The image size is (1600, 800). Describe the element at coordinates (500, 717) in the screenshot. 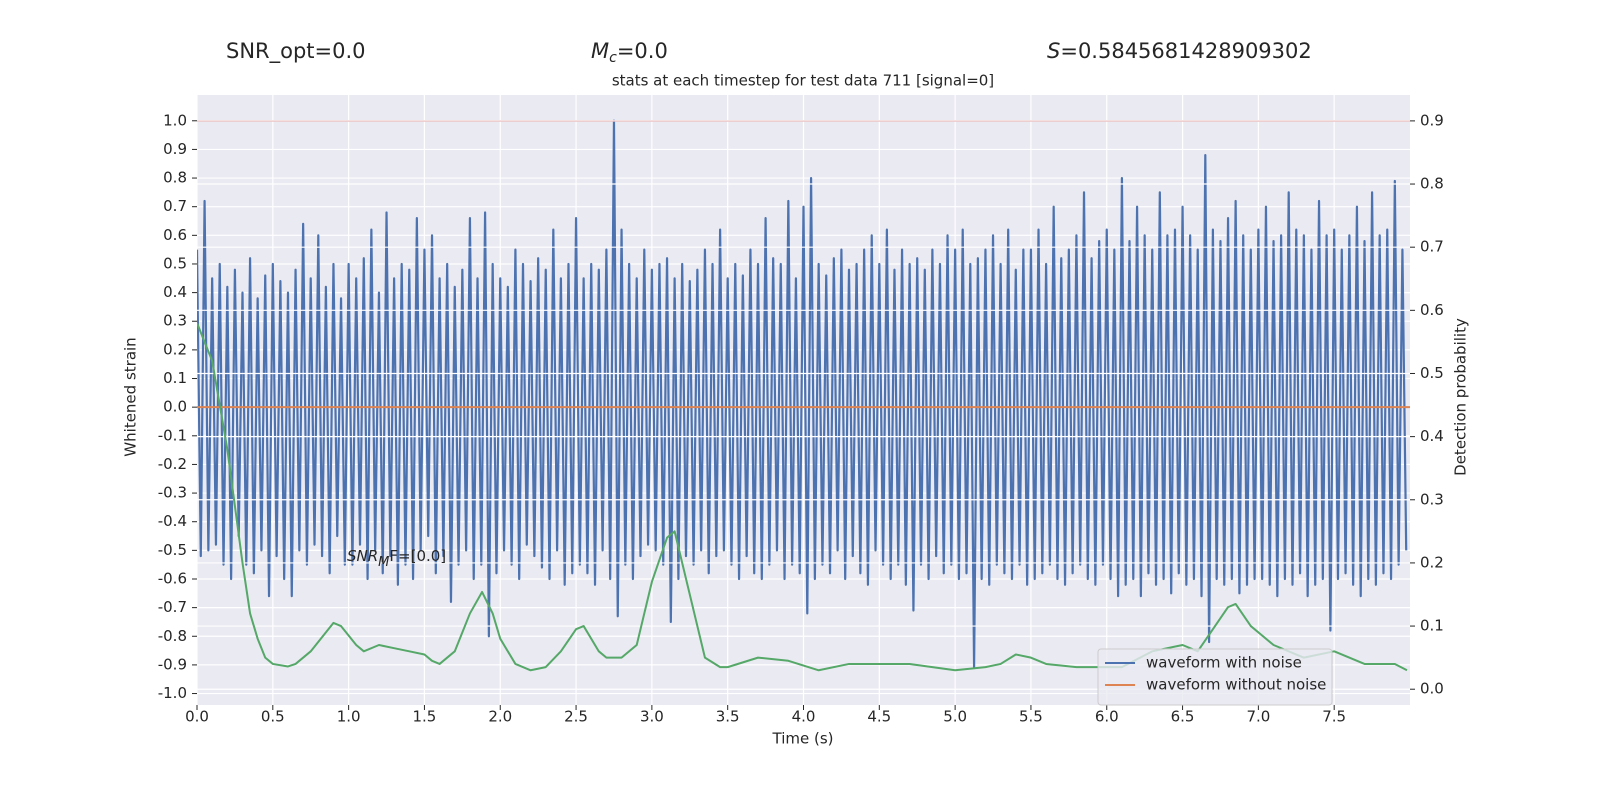

I see `x-tick-label: 2.0` at that location.